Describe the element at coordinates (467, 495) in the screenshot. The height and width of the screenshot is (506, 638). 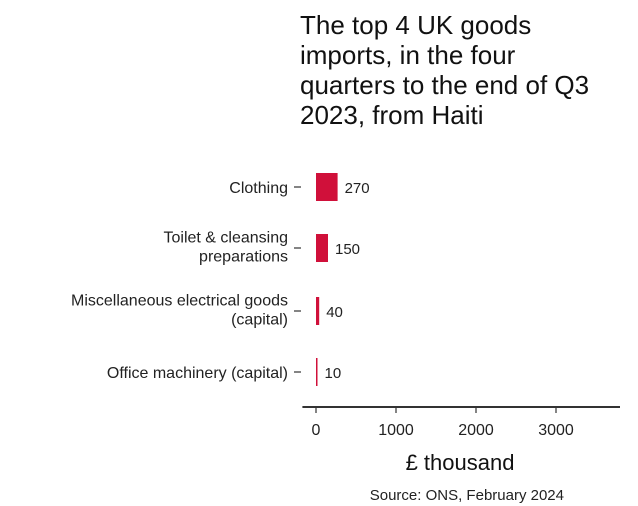
I see `source-note: Source: ONS, February 2024` at that location.